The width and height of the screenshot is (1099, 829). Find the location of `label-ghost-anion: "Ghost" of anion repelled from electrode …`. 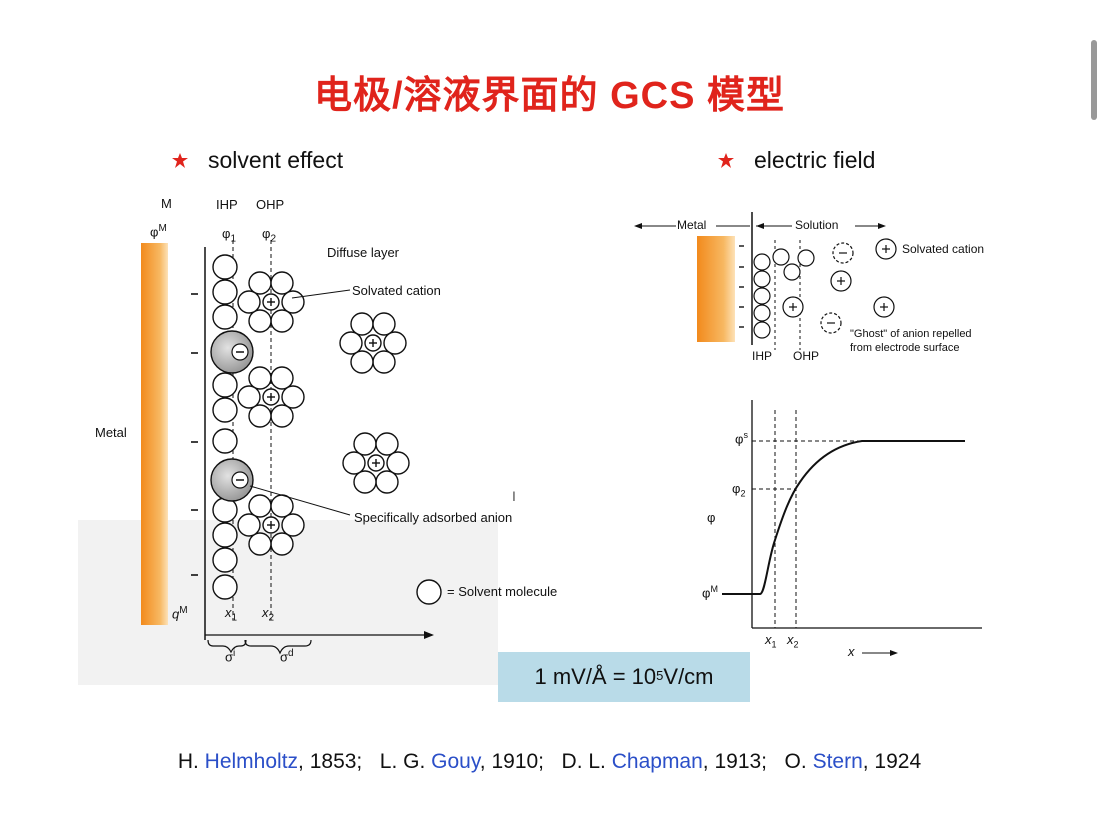

label-ghost-anion: "Ghost" of anion repelled from electrode … is located at coordinates (911, 341).